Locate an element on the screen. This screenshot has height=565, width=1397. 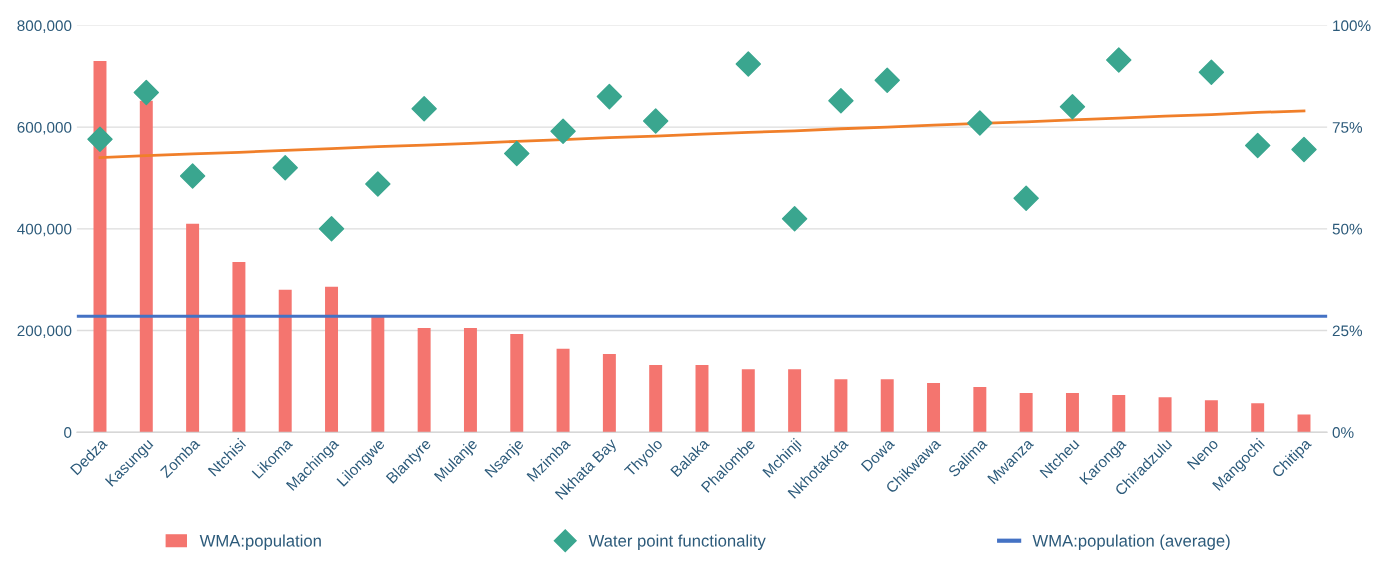
y-tick-label: 0 is located at coordinates (68, 432).